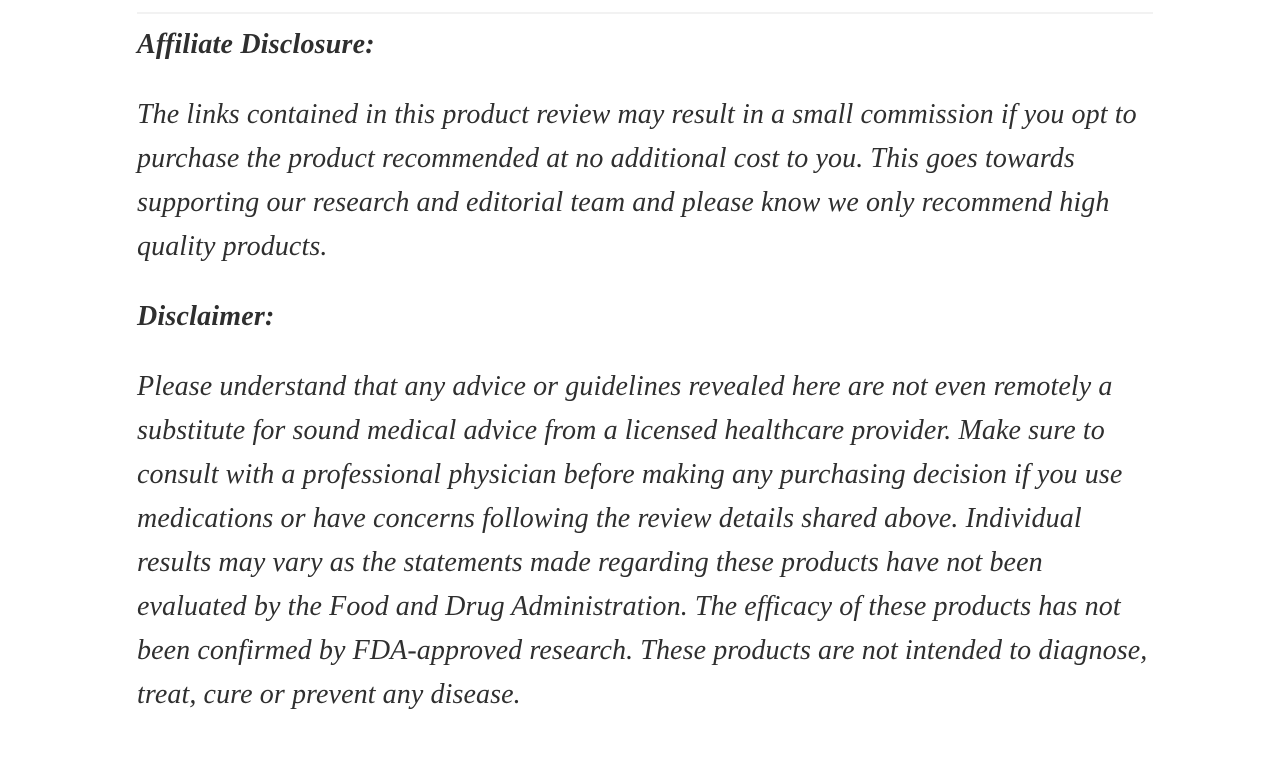 The height and width of the screenshot is (763, 1280). What do you see at coordinates (256, 44) in the screenshot?
I see `affiliate-disclosure-heading: Affiliate Disclosure:` at bounding box center [256, 44].